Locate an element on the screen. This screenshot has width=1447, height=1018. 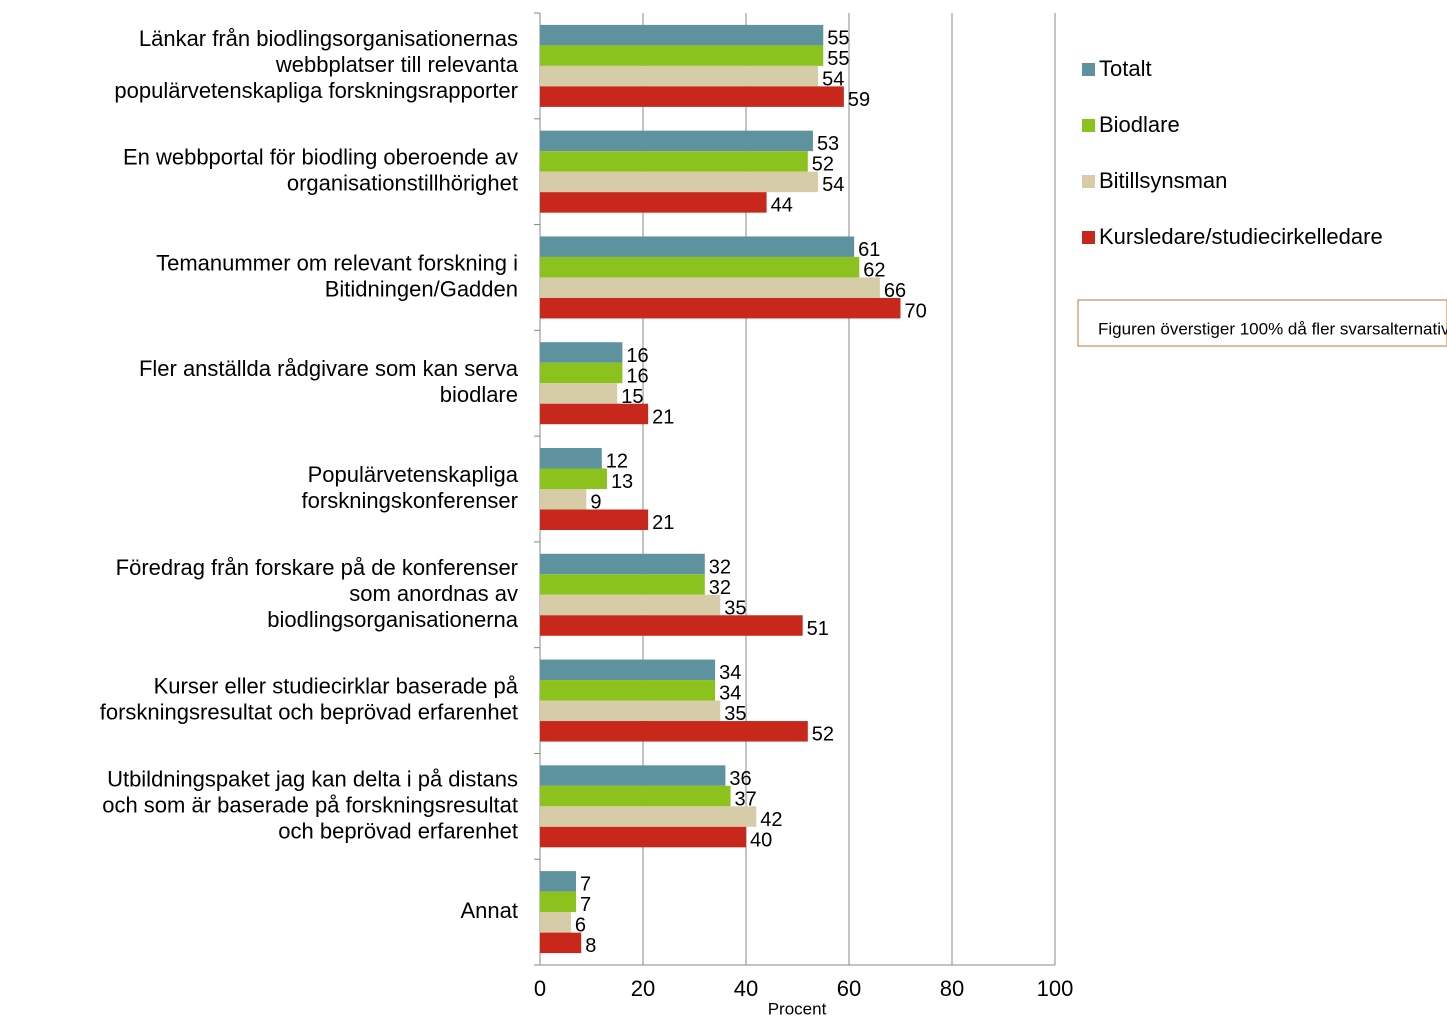
data-label: 6 is located at coordinates (580, 926).